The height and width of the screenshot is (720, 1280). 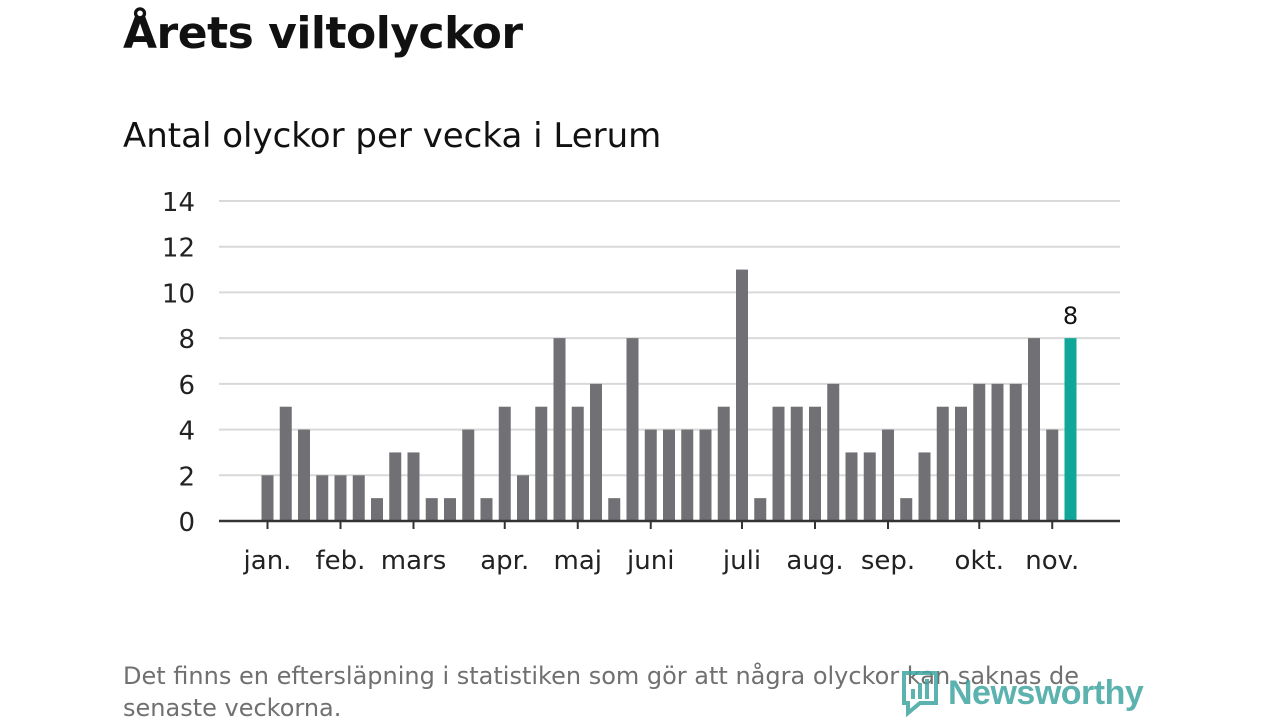 I want to click on x-tick-label: sep., so click(x=888, y=561).